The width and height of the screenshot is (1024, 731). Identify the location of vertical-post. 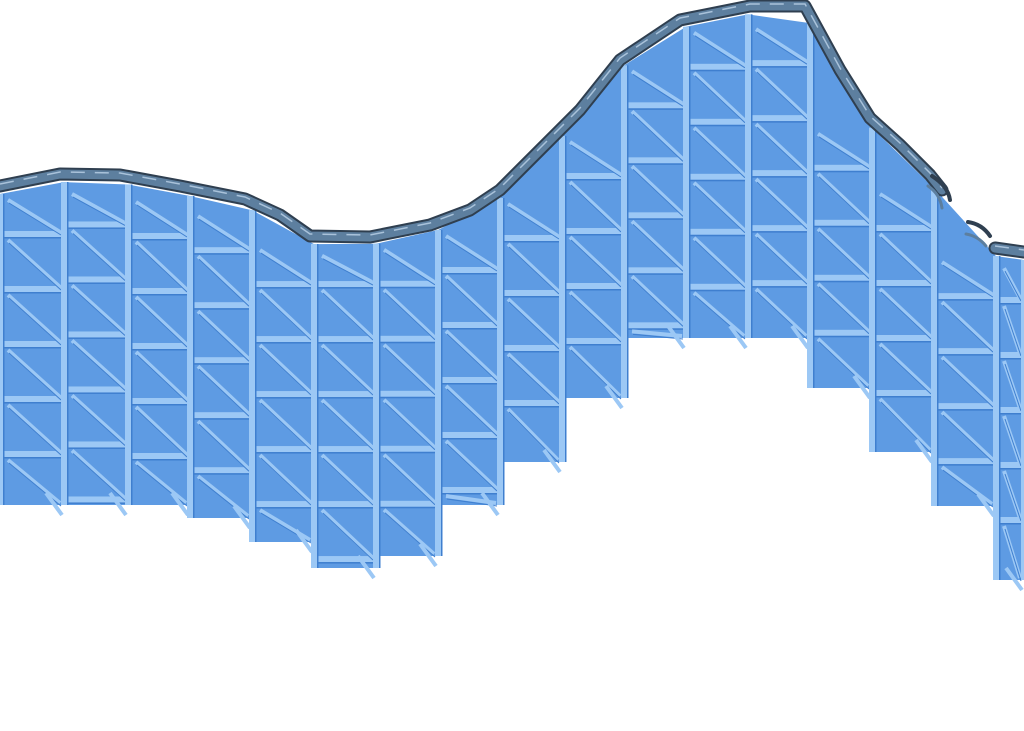
(128, 344).